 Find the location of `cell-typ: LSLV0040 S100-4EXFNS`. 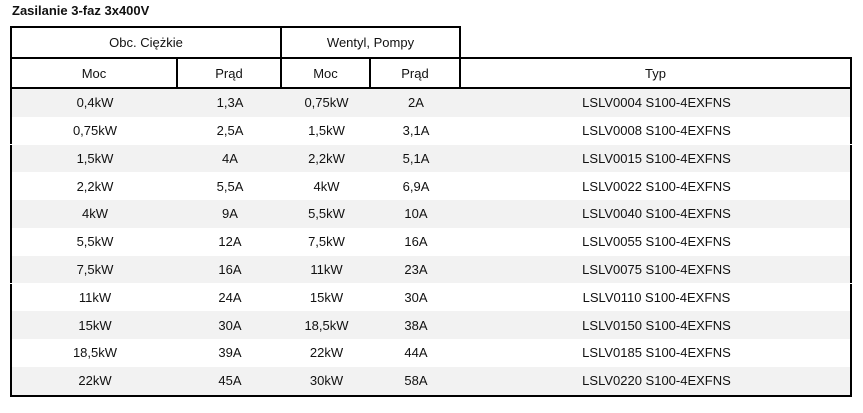

cell-typ: LSLV0040 S100-4EXFNS is located at coordinates (656, 214).